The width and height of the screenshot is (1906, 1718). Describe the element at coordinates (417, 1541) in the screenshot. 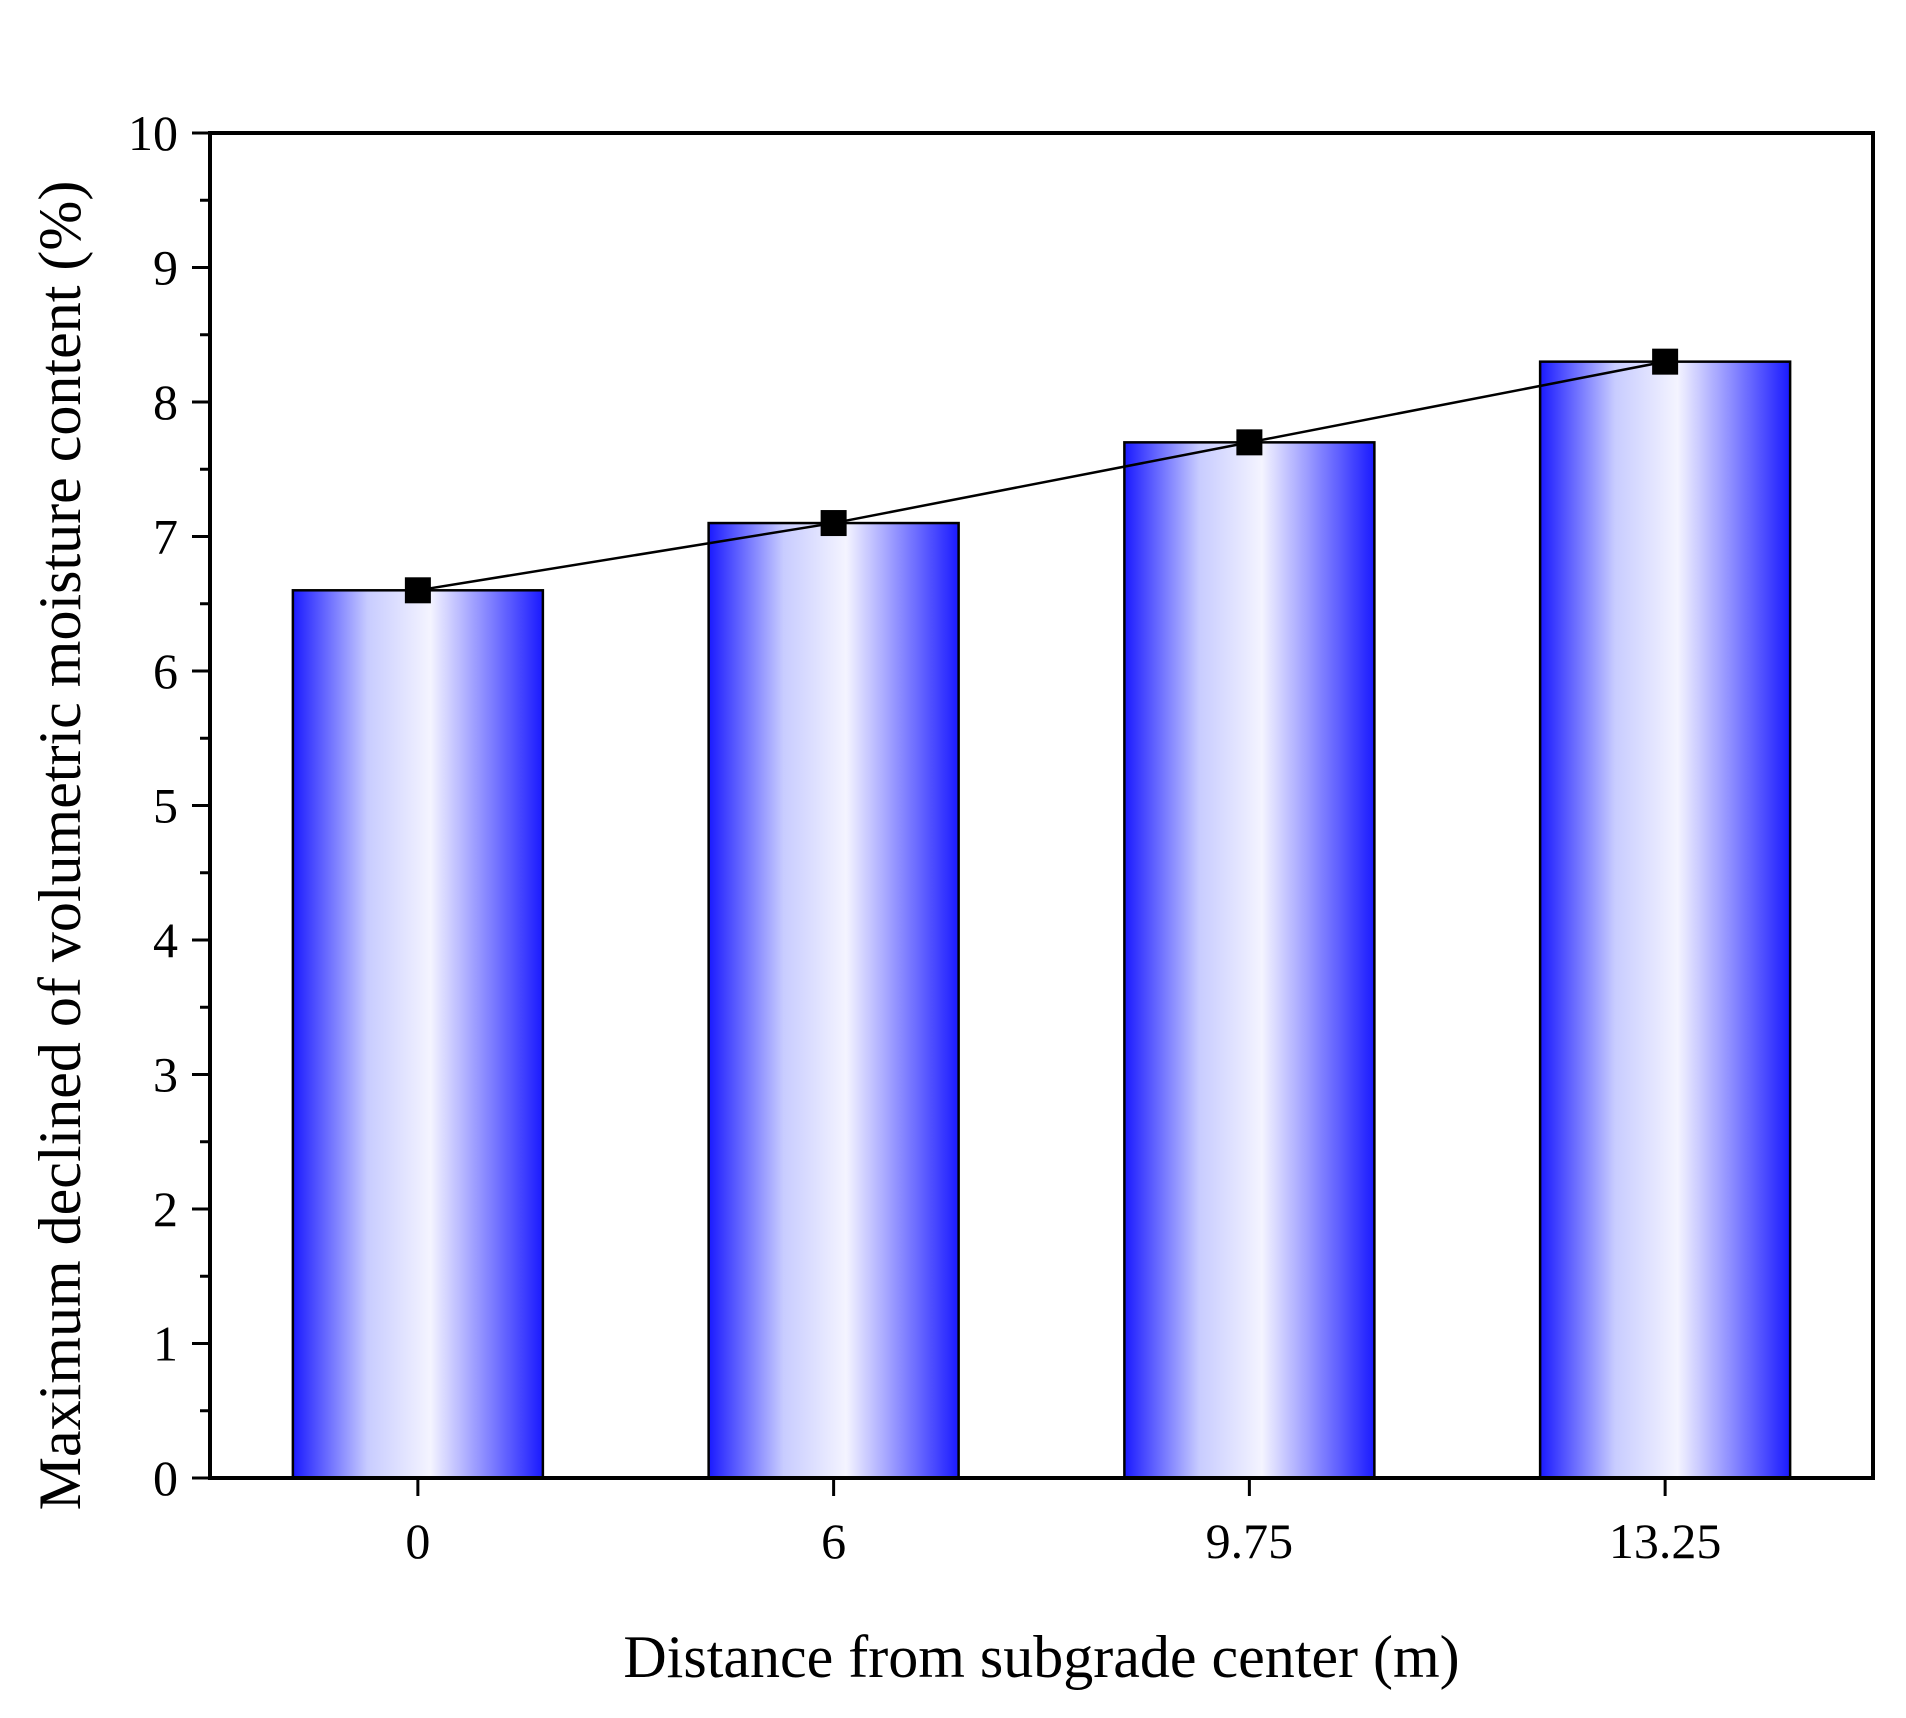

I see `x-tick-label-0: 0` at that location.